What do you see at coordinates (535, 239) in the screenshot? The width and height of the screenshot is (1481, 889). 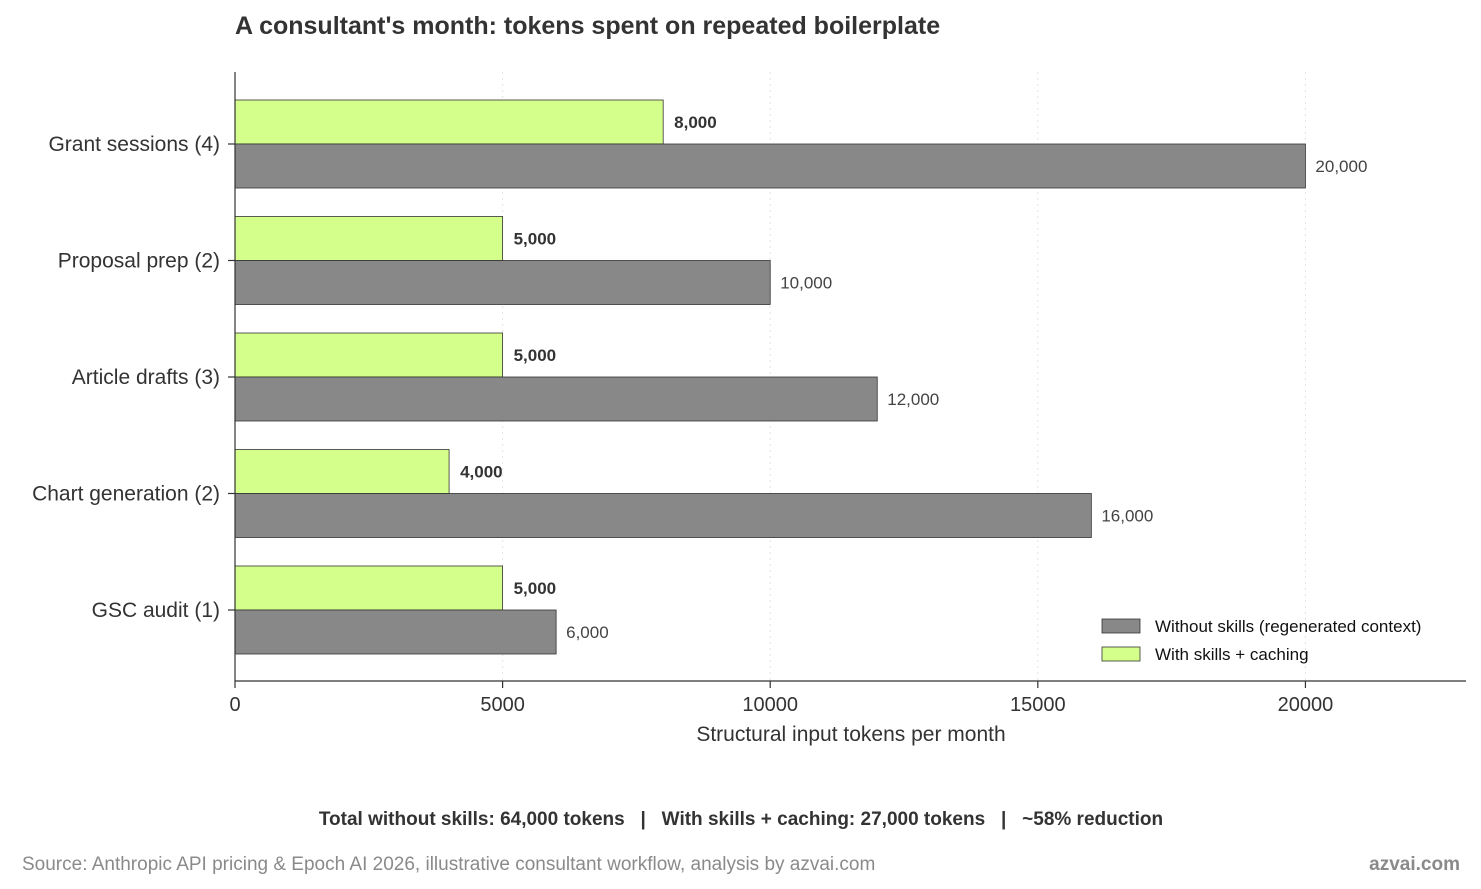 I see `value-label-with-skills-proposal-prep-2: 5,000` at bounding box center [535, 239].